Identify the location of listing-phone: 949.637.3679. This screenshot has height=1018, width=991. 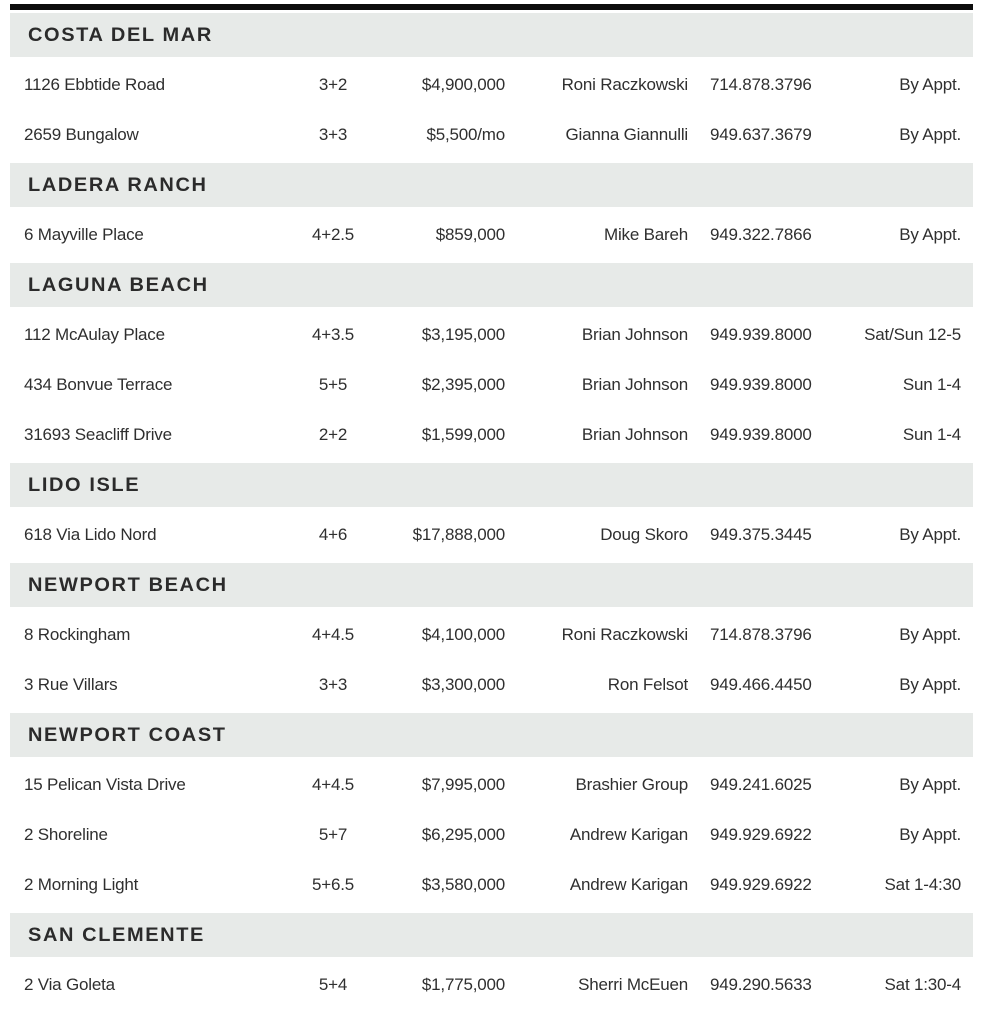
(761, 134).